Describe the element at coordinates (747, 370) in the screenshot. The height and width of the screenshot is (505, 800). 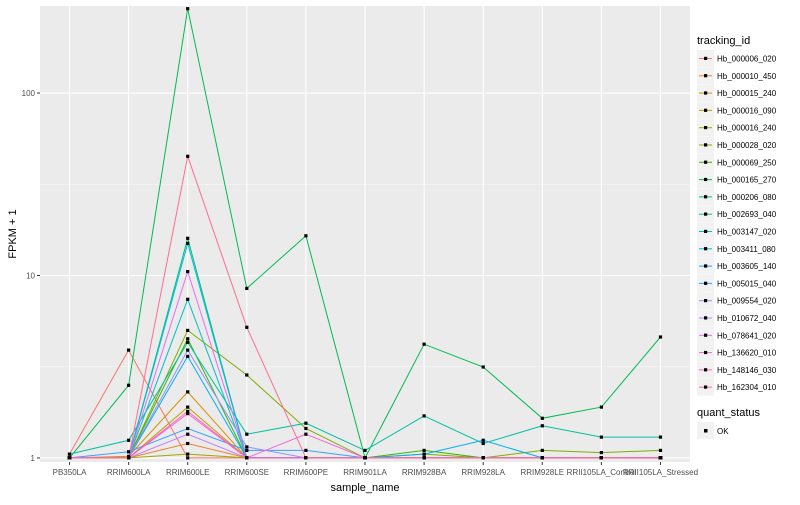
I see `legend-label: Hb_148146_030` at that location.